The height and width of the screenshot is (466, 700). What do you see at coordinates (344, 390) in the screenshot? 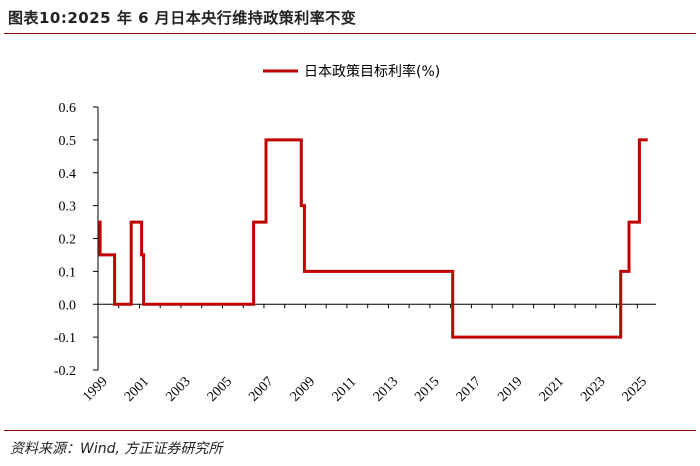
I see `x-tick-label: 2011` at bounding box center [344, 390].